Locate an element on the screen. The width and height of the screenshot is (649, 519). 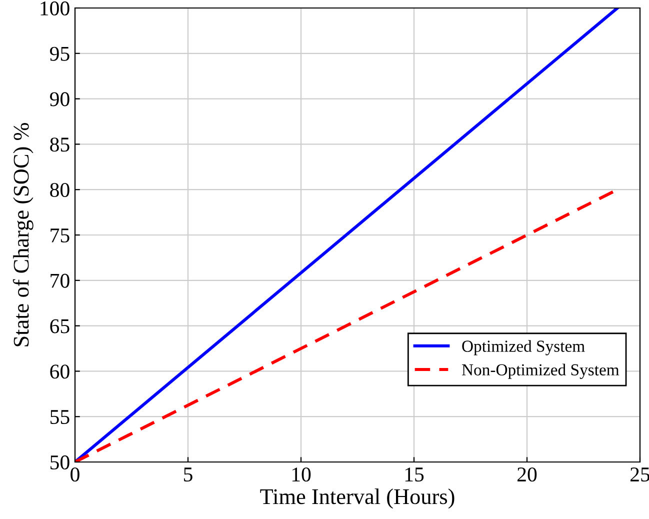
x-tick-label: 5 is located at coordinates (188, 475).